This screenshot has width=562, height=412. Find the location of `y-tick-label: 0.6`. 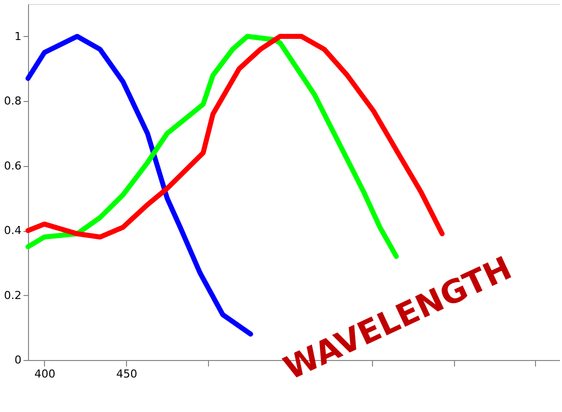

y-tick-label: 0.6 is located at coordinates (13, 165).